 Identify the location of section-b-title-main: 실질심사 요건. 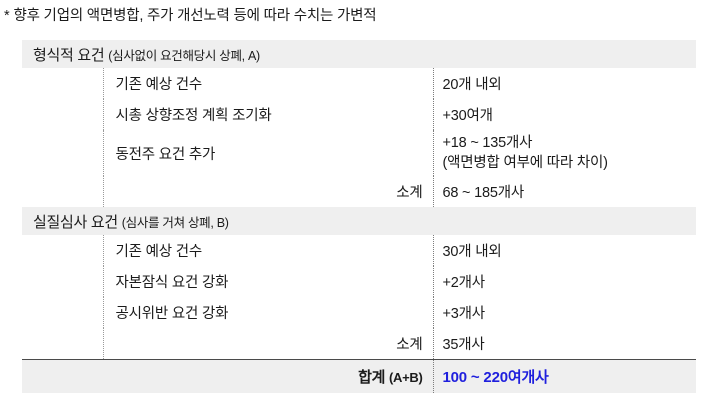
(75, 222).